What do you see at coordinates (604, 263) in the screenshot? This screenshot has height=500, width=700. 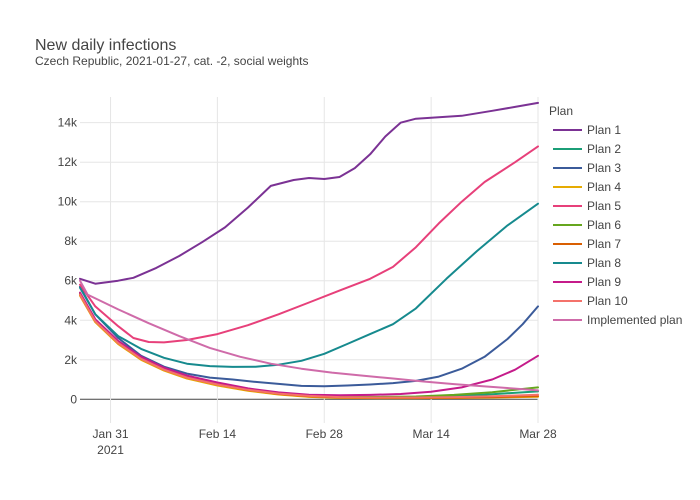 I see `legend-label: Plan 8` at bounding box center [604, 263].